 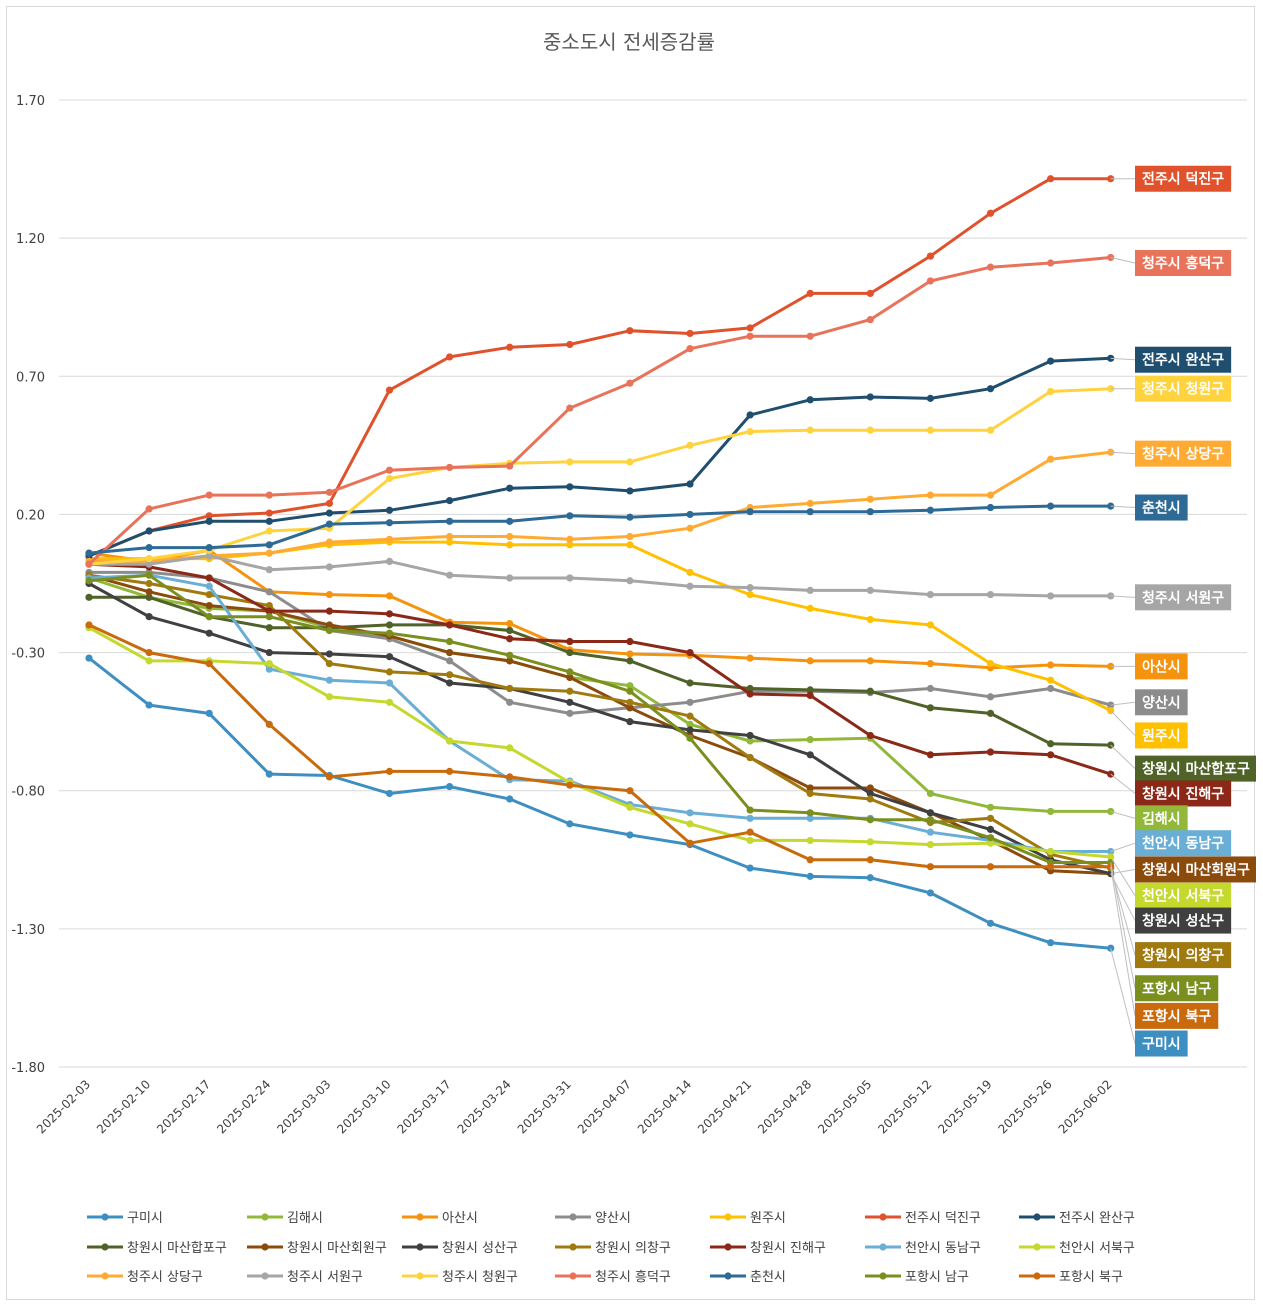 What do you see at coordinates (1171, 178) in the screenshot?
I see `end-label: 전주시 덕진구` at bounding box center [1171, 178].